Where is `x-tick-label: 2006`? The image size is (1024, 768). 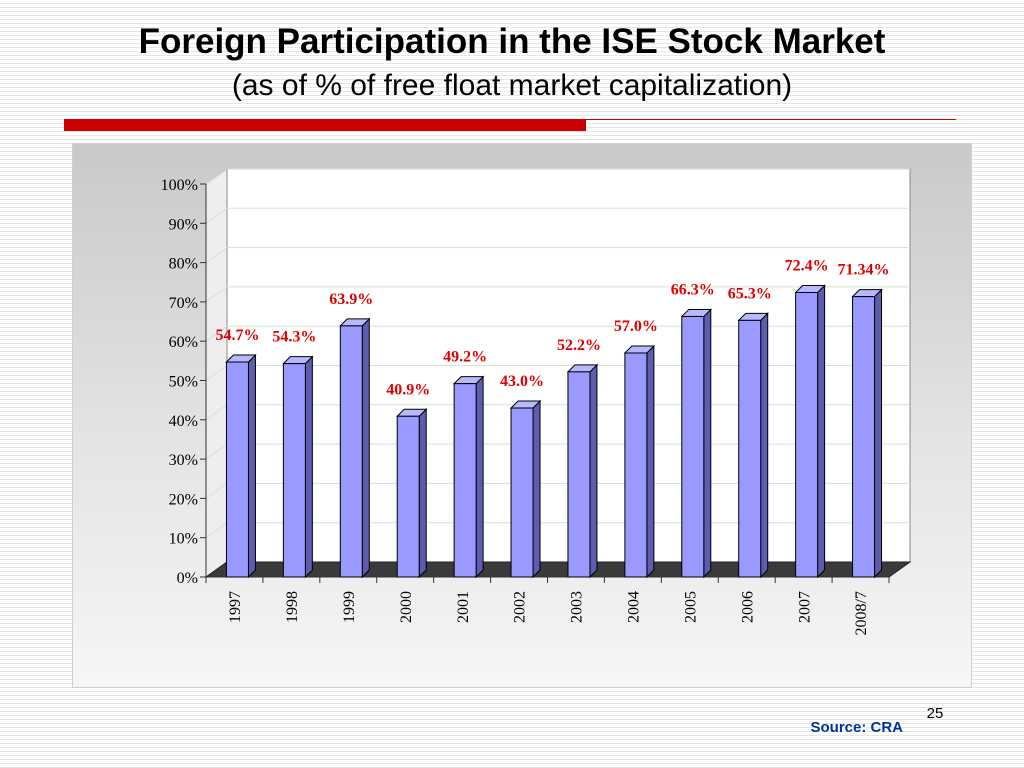
x-tick-label: 2006 is located at coordinates (747, 607).